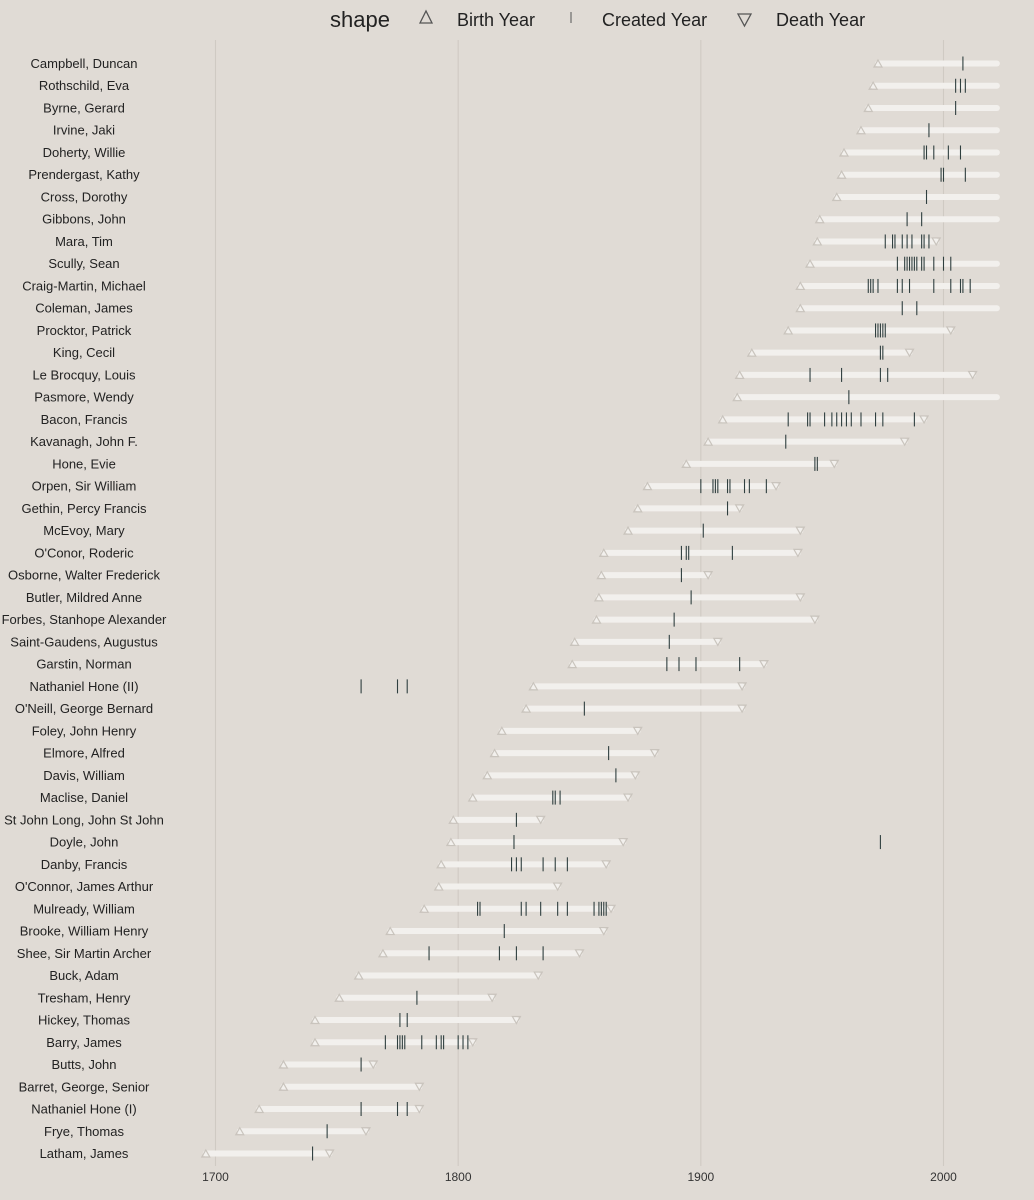 The image size is (1034, 1200). What do you see at coordinates (470, 441) in the screenshot?
I see `artist-row: Kavanagh, John F.` at bounding box center [470, 441].